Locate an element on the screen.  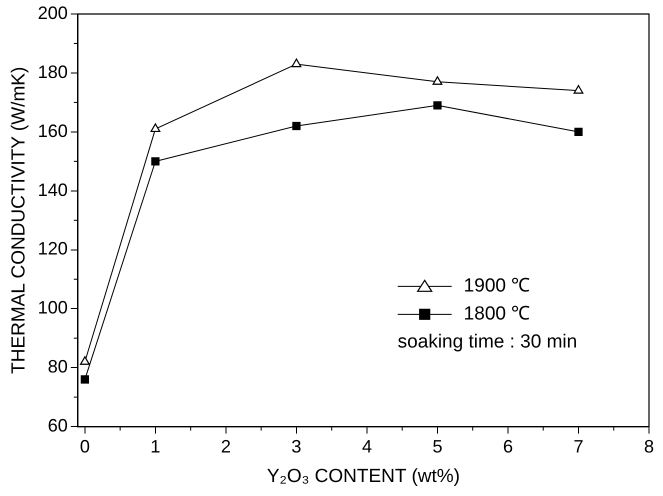
legend-label: 1800 ℃ is located at coordinates (497, 314).